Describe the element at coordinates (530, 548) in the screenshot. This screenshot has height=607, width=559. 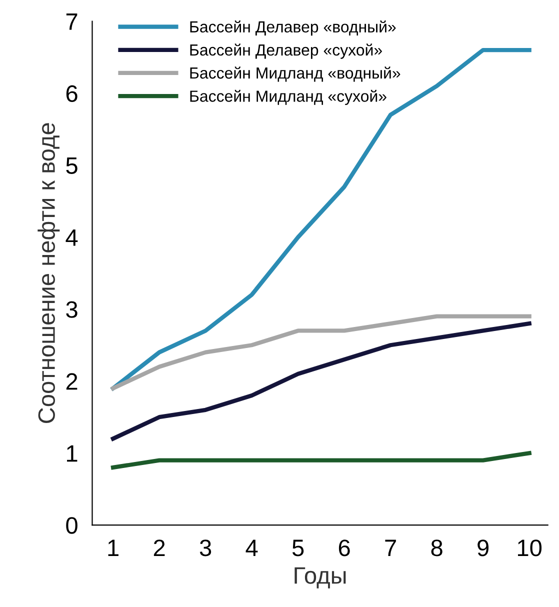
I see `x-tick-label: 10` at that location.